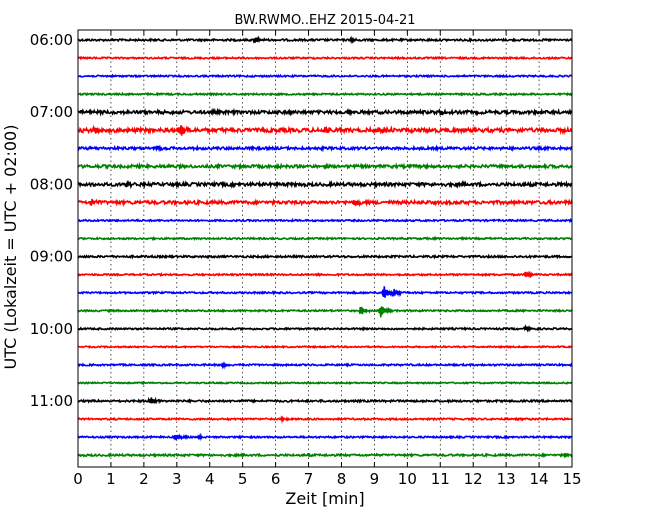 The width and height of the screenshot is (650, 520). I want to click on x-tick-label: 12, so click(473, 479).